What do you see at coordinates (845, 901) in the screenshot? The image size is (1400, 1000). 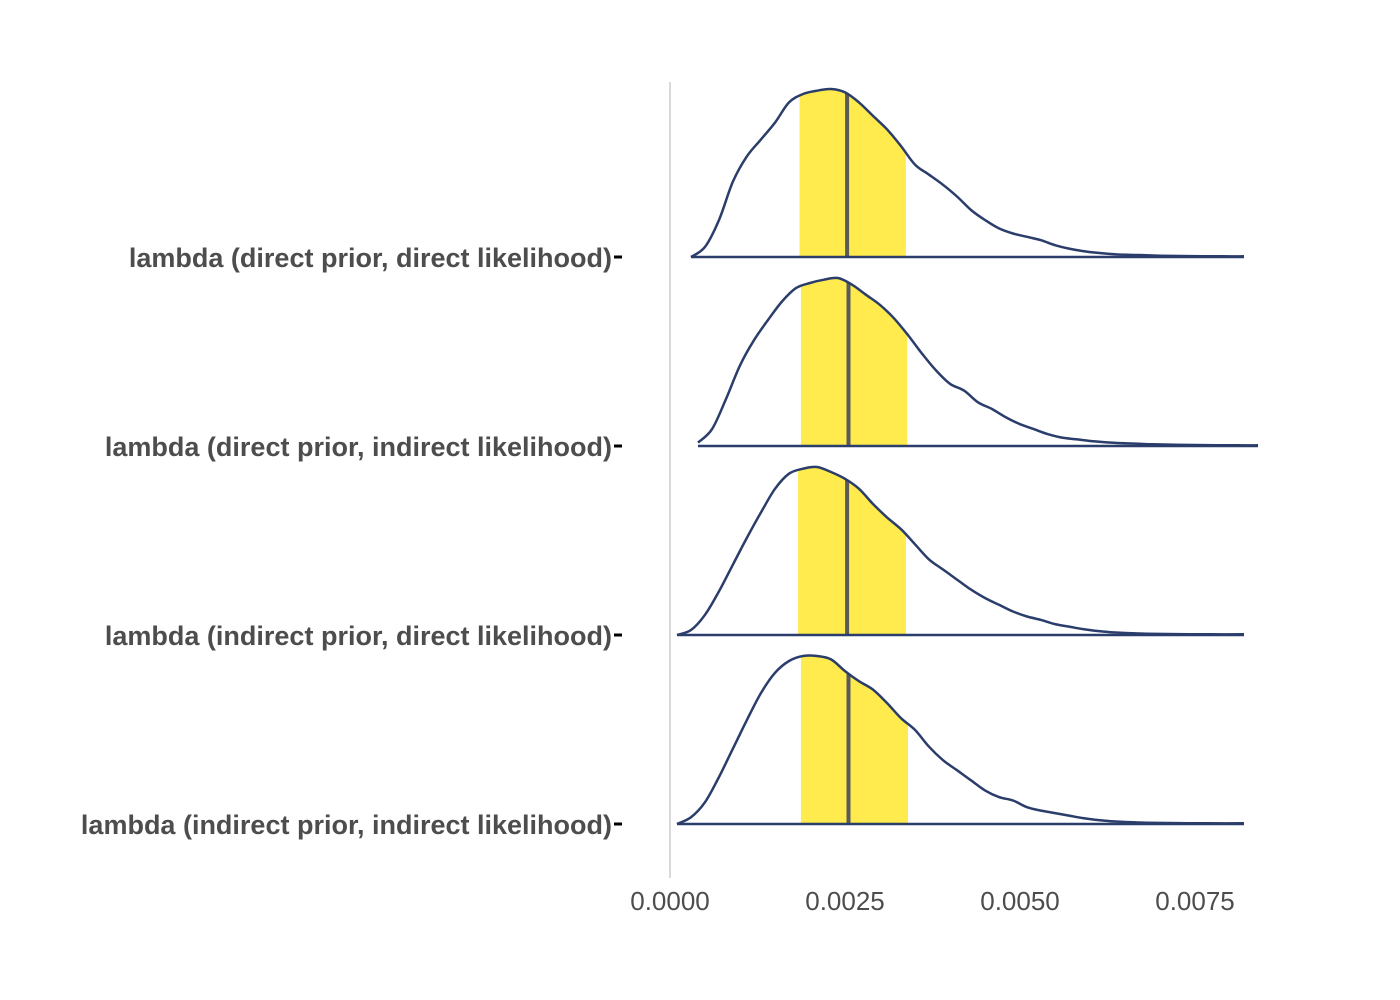 I see `x-tick-label: 0.0025` at bounding box center [845, 901].